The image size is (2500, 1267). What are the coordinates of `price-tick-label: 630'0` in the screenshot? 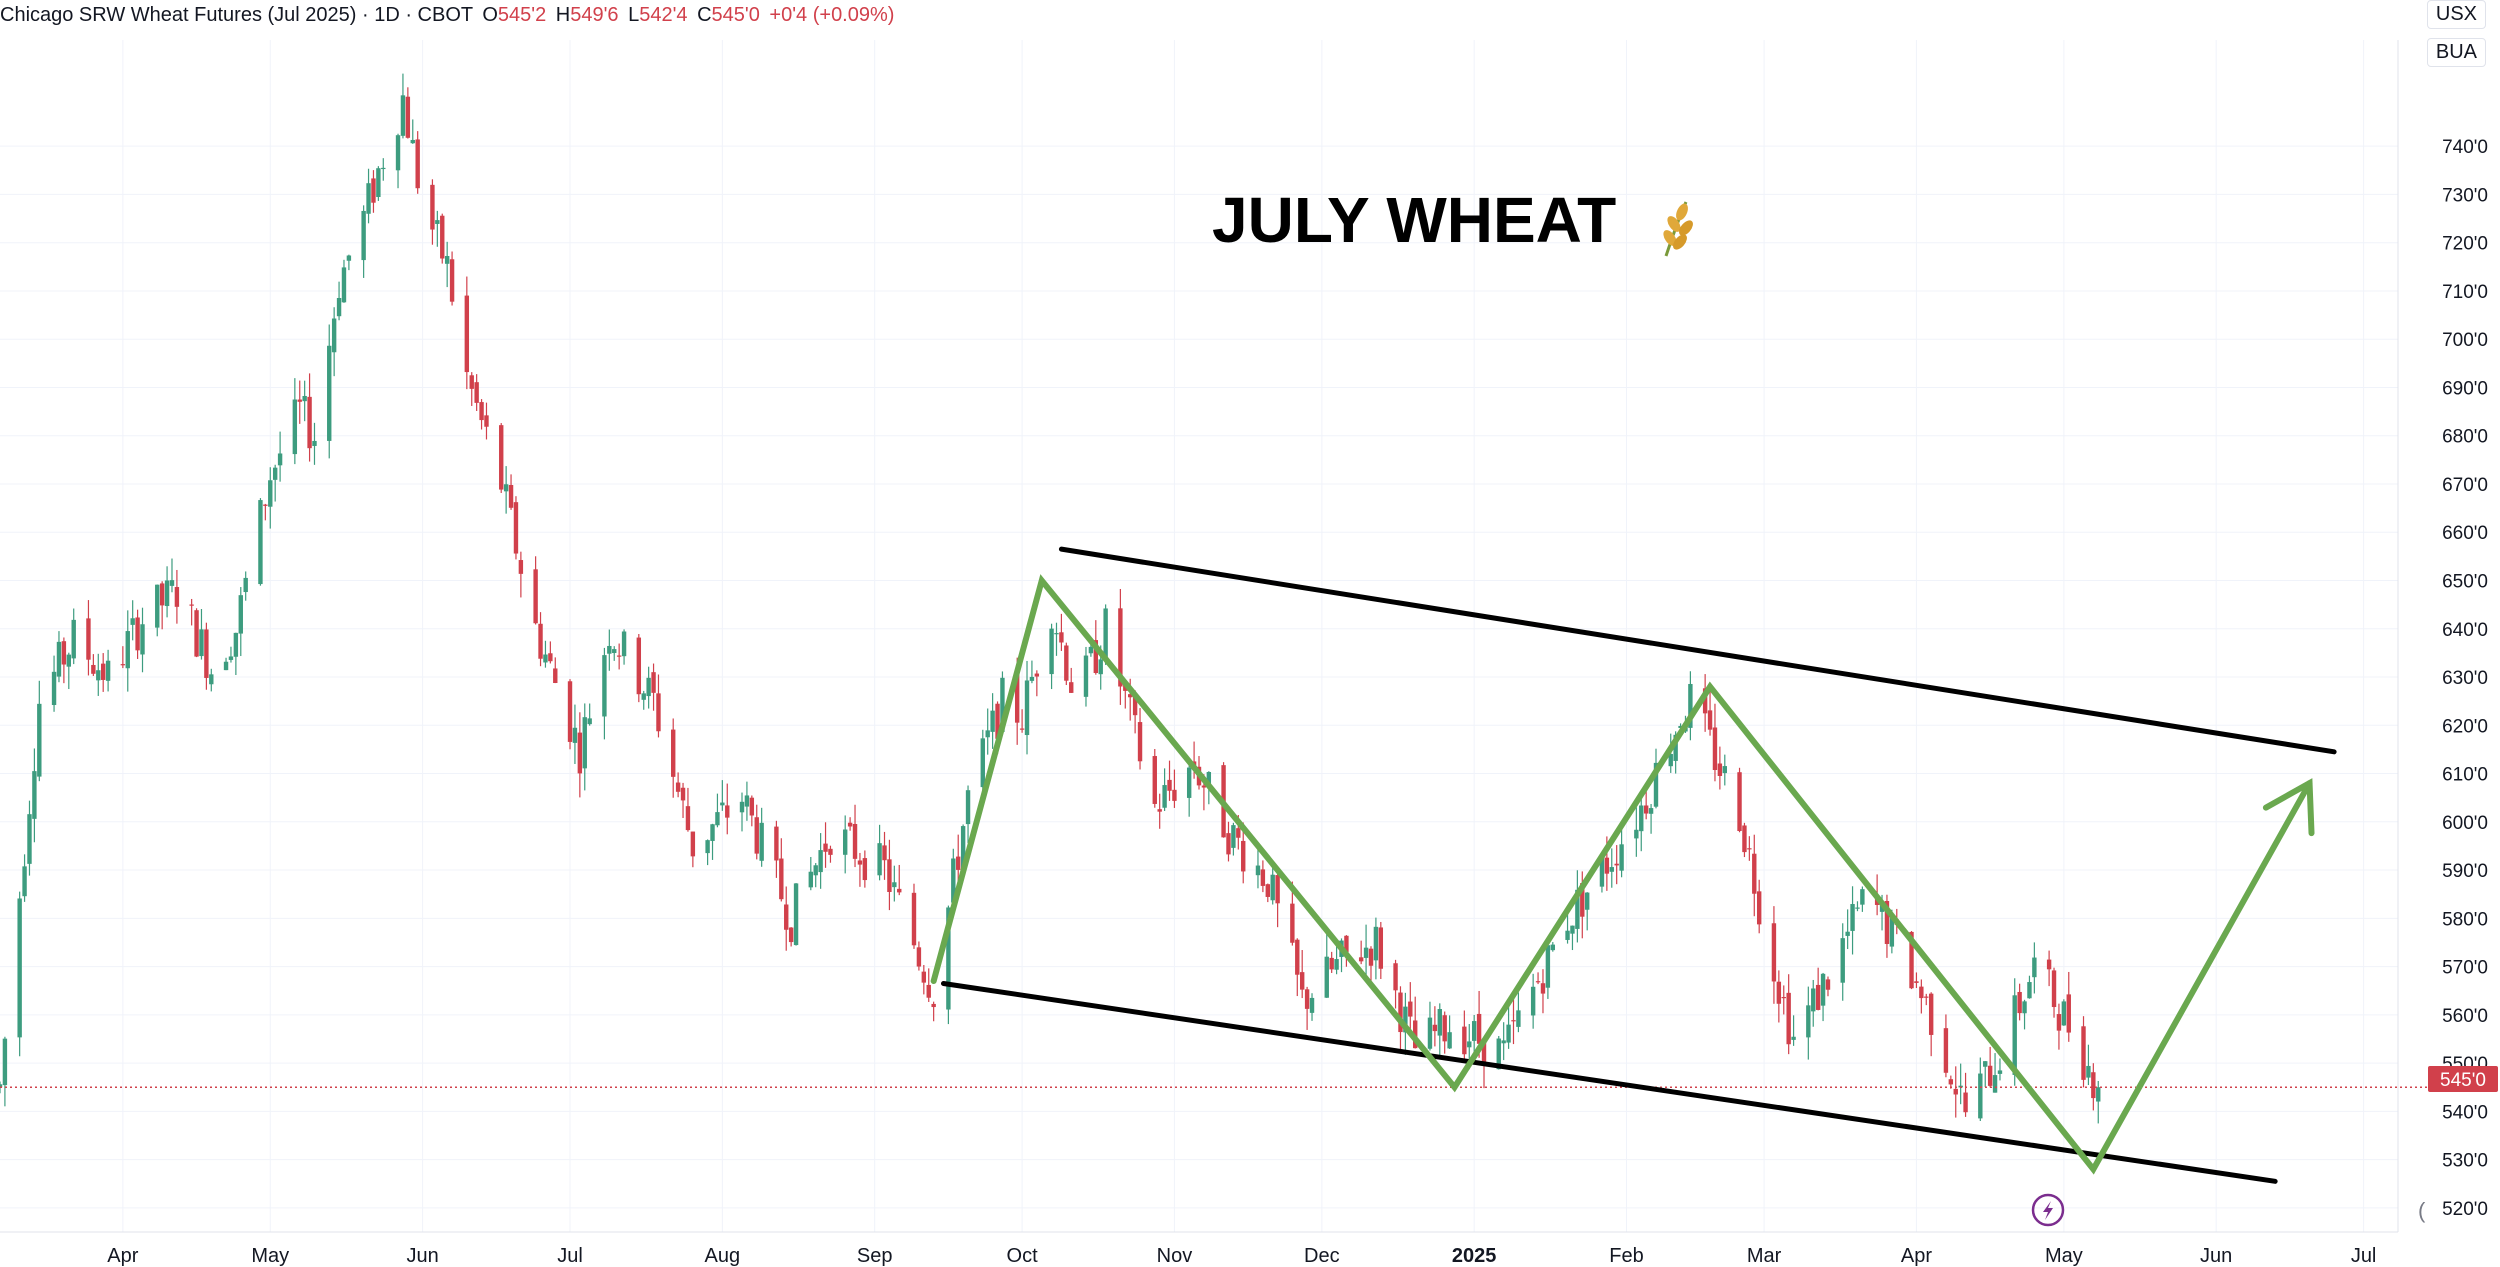 It's located at (2465, 678).